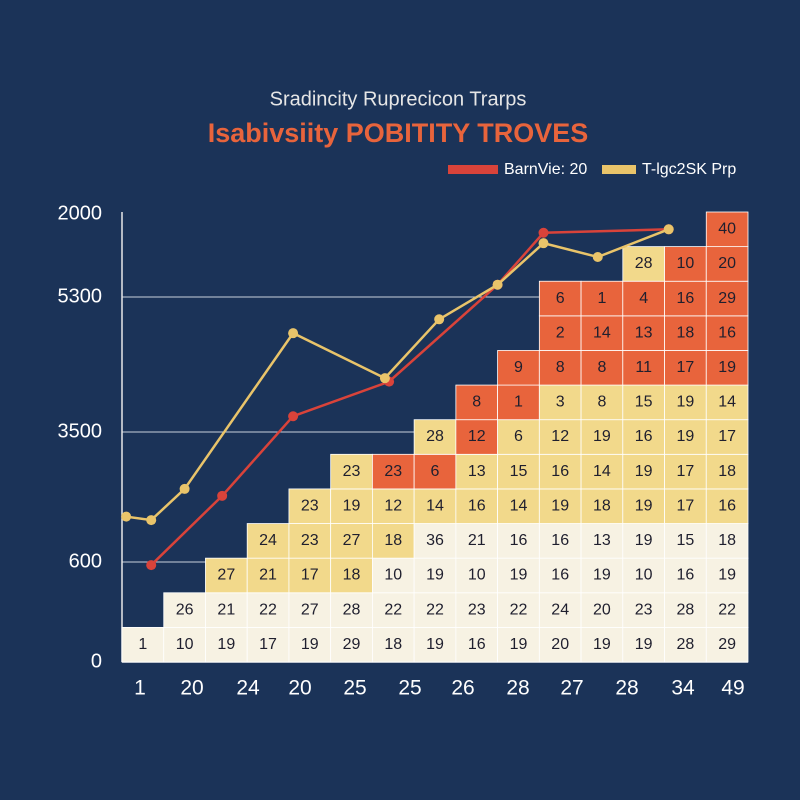  What do you see at coordinates (689, 169) in the screenshot?
I see `legend-label: T-lgc2SK Prp` at bounding box center [689, 169].